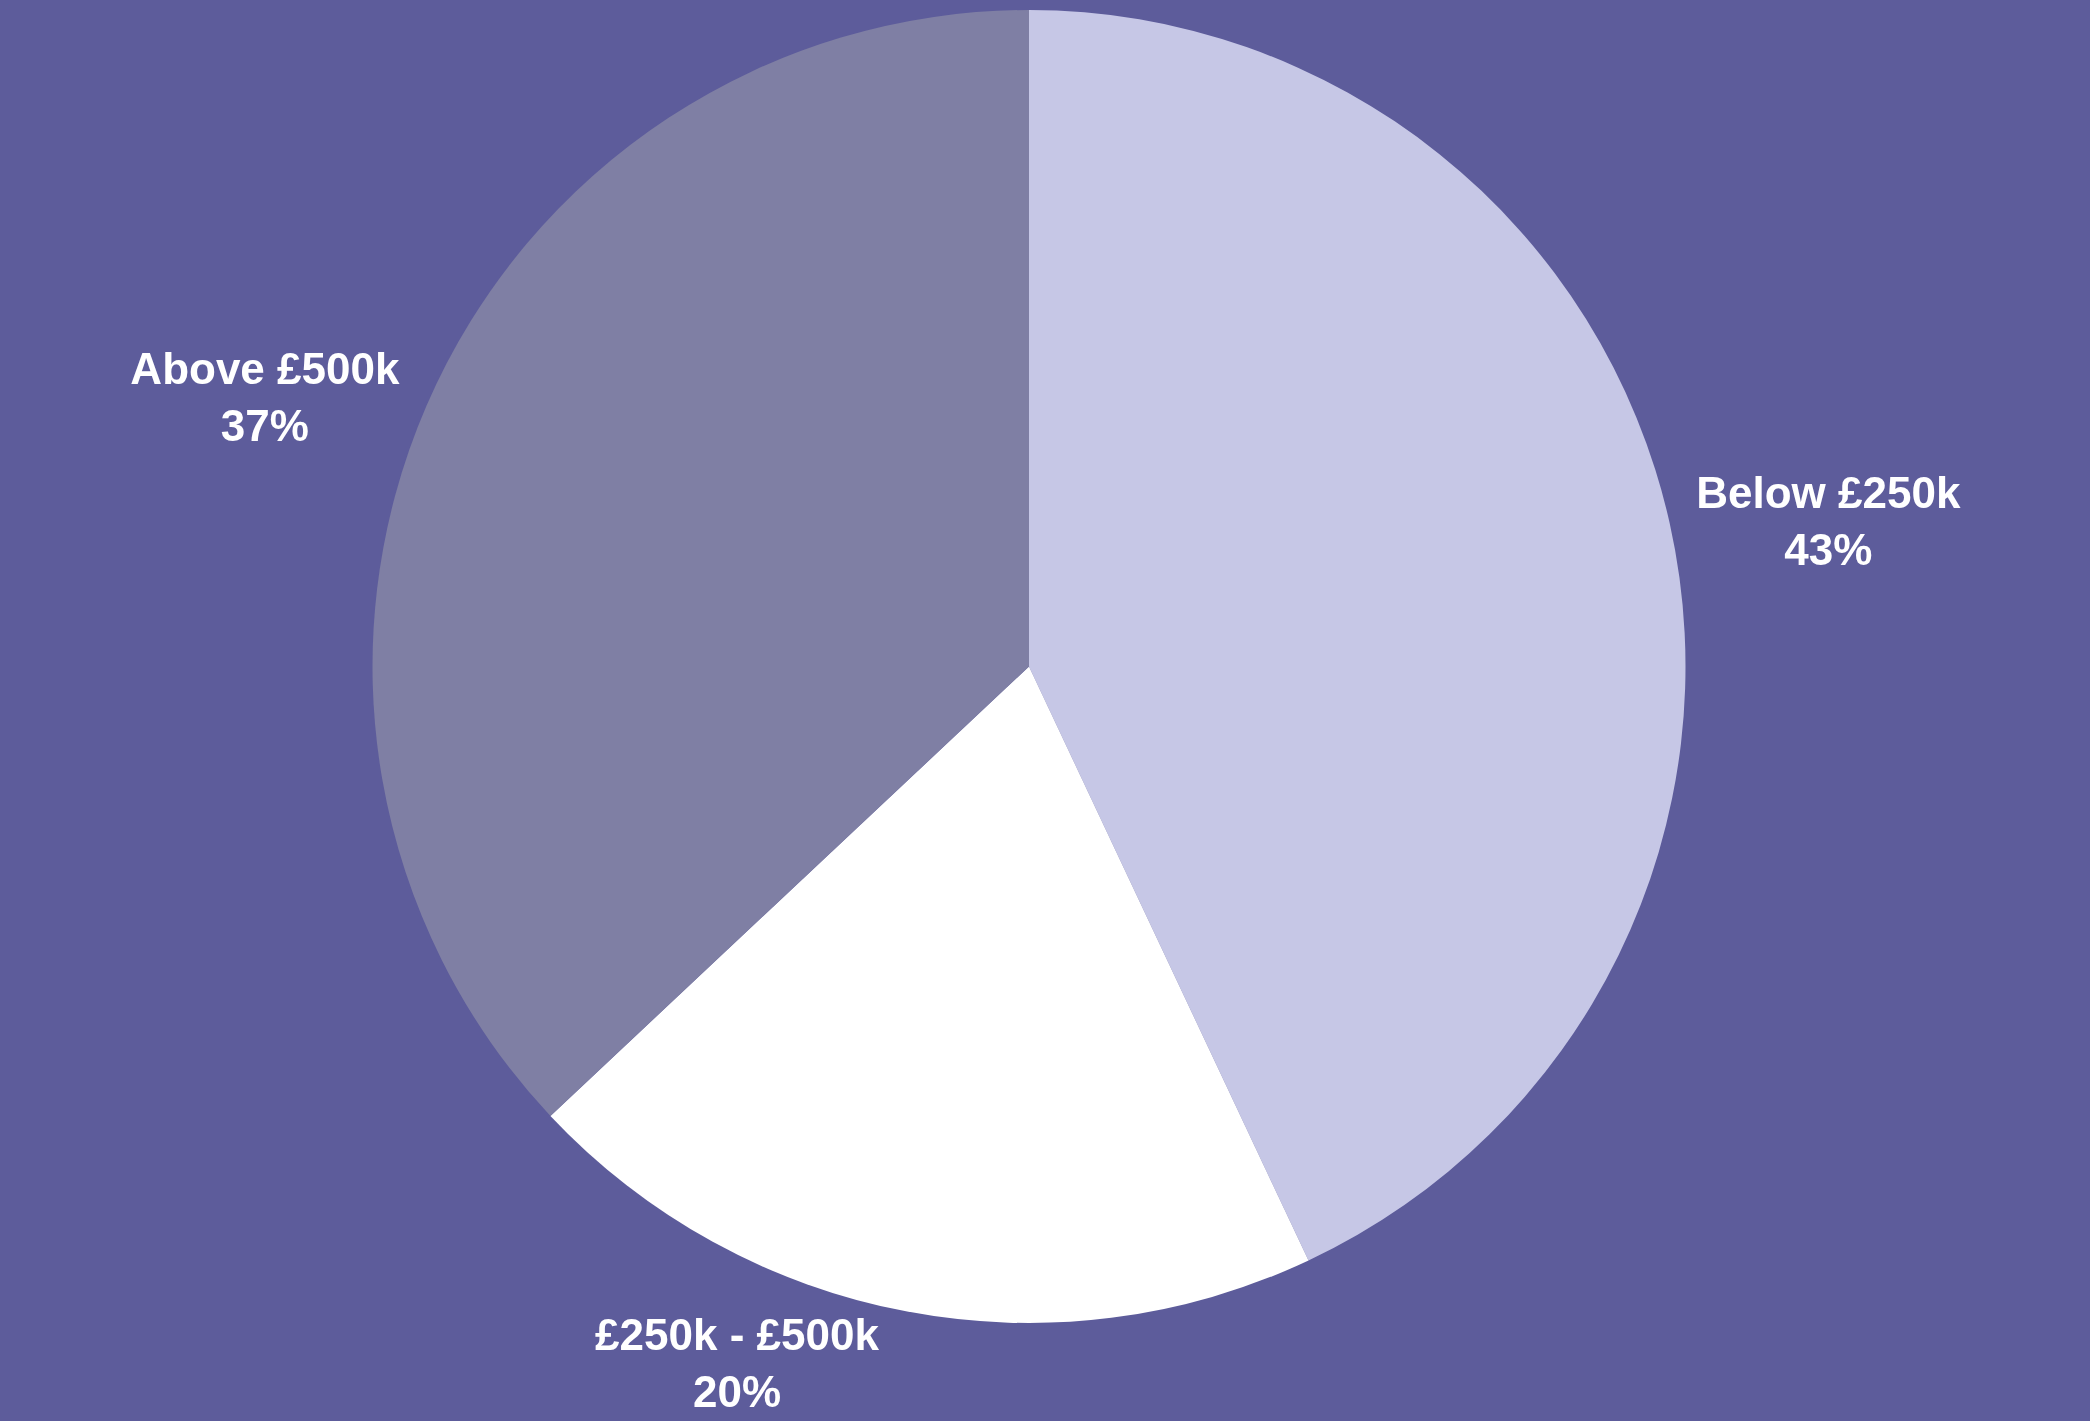  Describe the element at coordinates (737, 1334) in the screenshot. I see `slice-label: £250k - £500k` at that location.